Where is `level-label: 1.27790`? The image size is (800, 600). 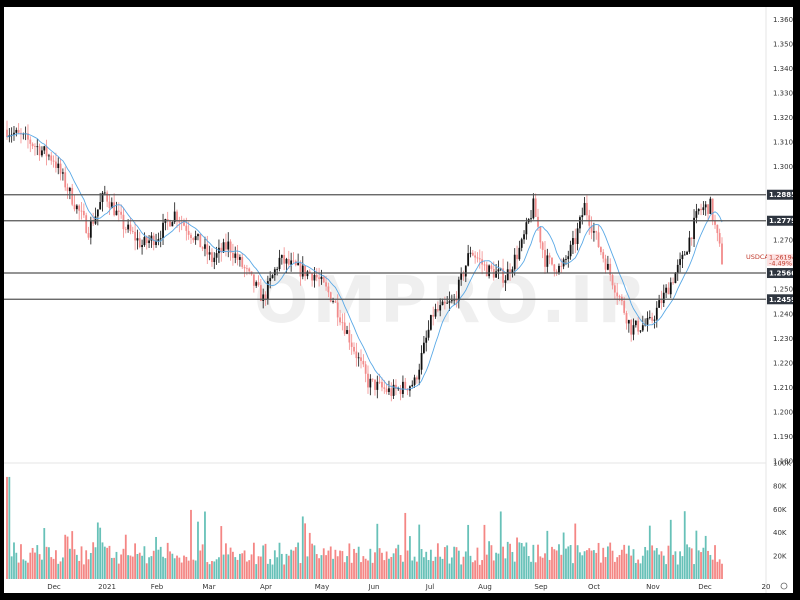 level-label: 1.27790 is located at coordinates (781, 221).